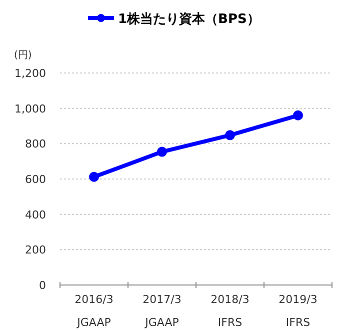  Describe the element at coordinates (298, 311) in the screenshot. I see `x-tick-label: 2019/3 IFRS` at that location.